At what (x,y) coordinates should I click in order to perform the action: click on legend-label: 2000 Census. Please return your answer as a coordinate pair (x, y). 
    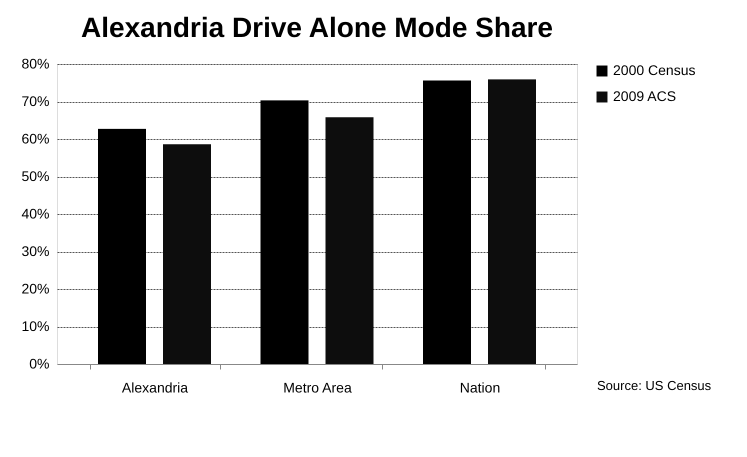
    Looking at the image, I should click on (654, 70).